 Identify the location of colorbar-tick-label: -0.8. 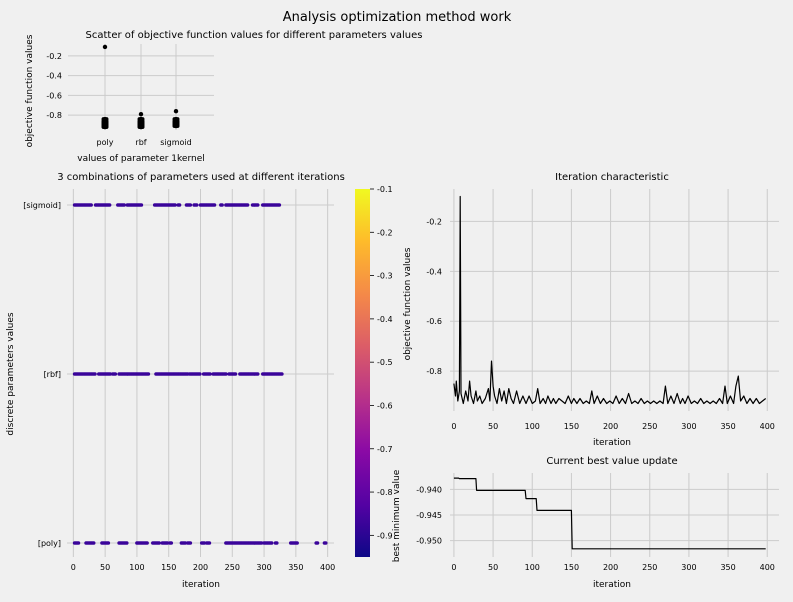
(385, 492).